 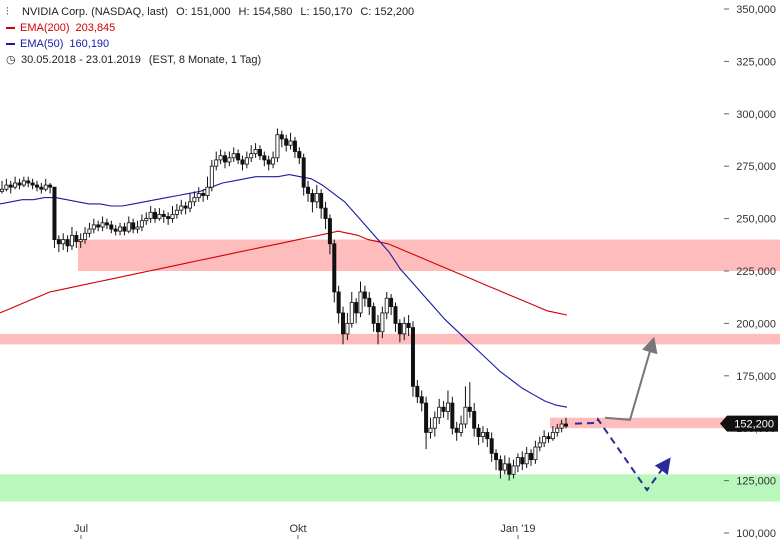 What do you see at coordinates (95, 28) in the screenshot?
I see `ema200-value: 203,845` at bounding box center [95, 28].